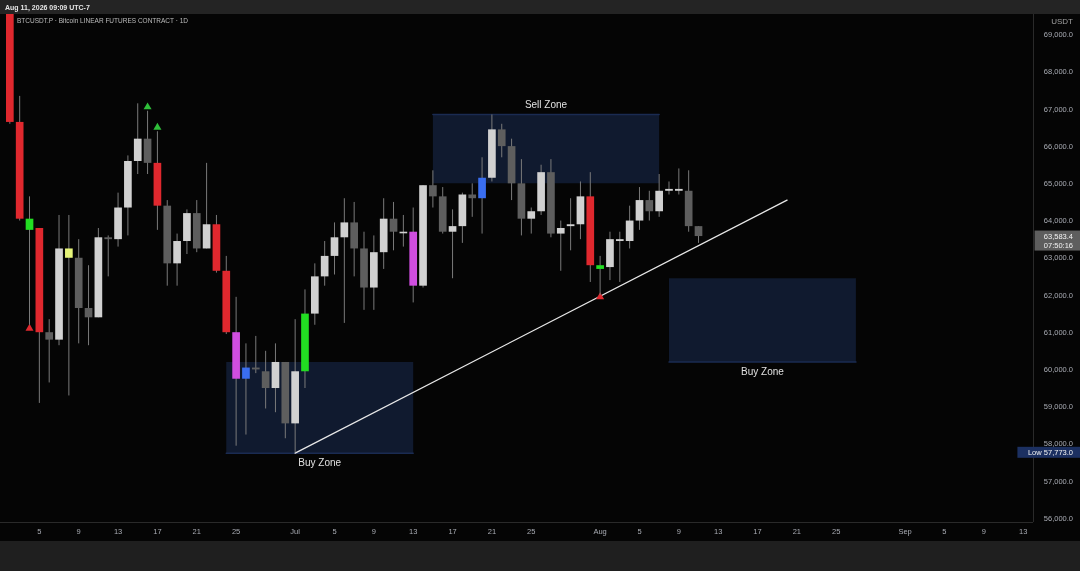  Describe the element at coordinates (1062, 21) in the screenshot. I see `y-axis-title: USDT` at that location.